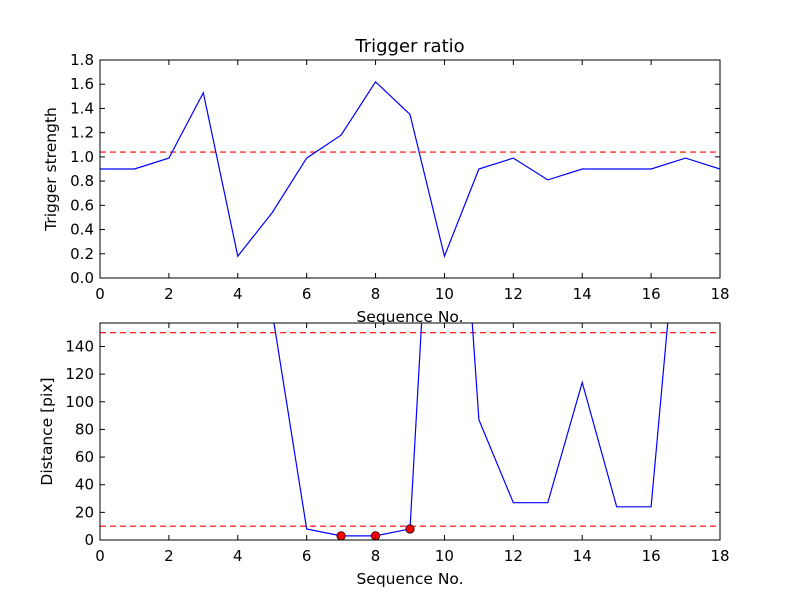 This screenshot has height=600, width=800. What do you see at coordinates (79, 402) in the screenshot?
I see `y-tick-label: 100` at bounding box center [79, 402].